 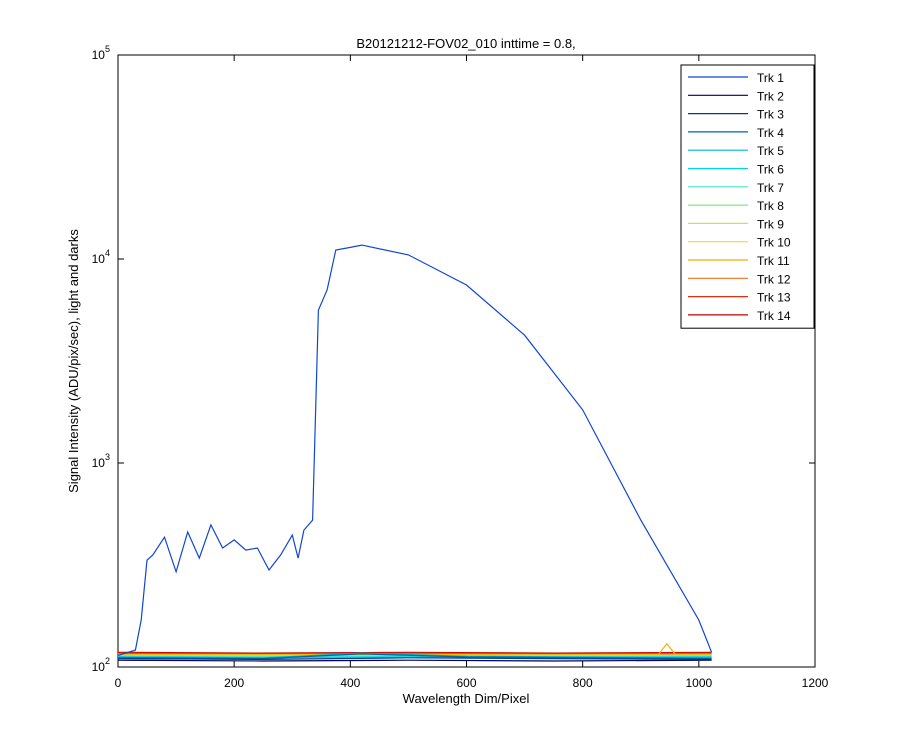 What do you see at coordinates (466, 698) in the screenshot?
I see `x-axis-label: Wavelength Dim/Pixel` at bounding box center [466, 698].